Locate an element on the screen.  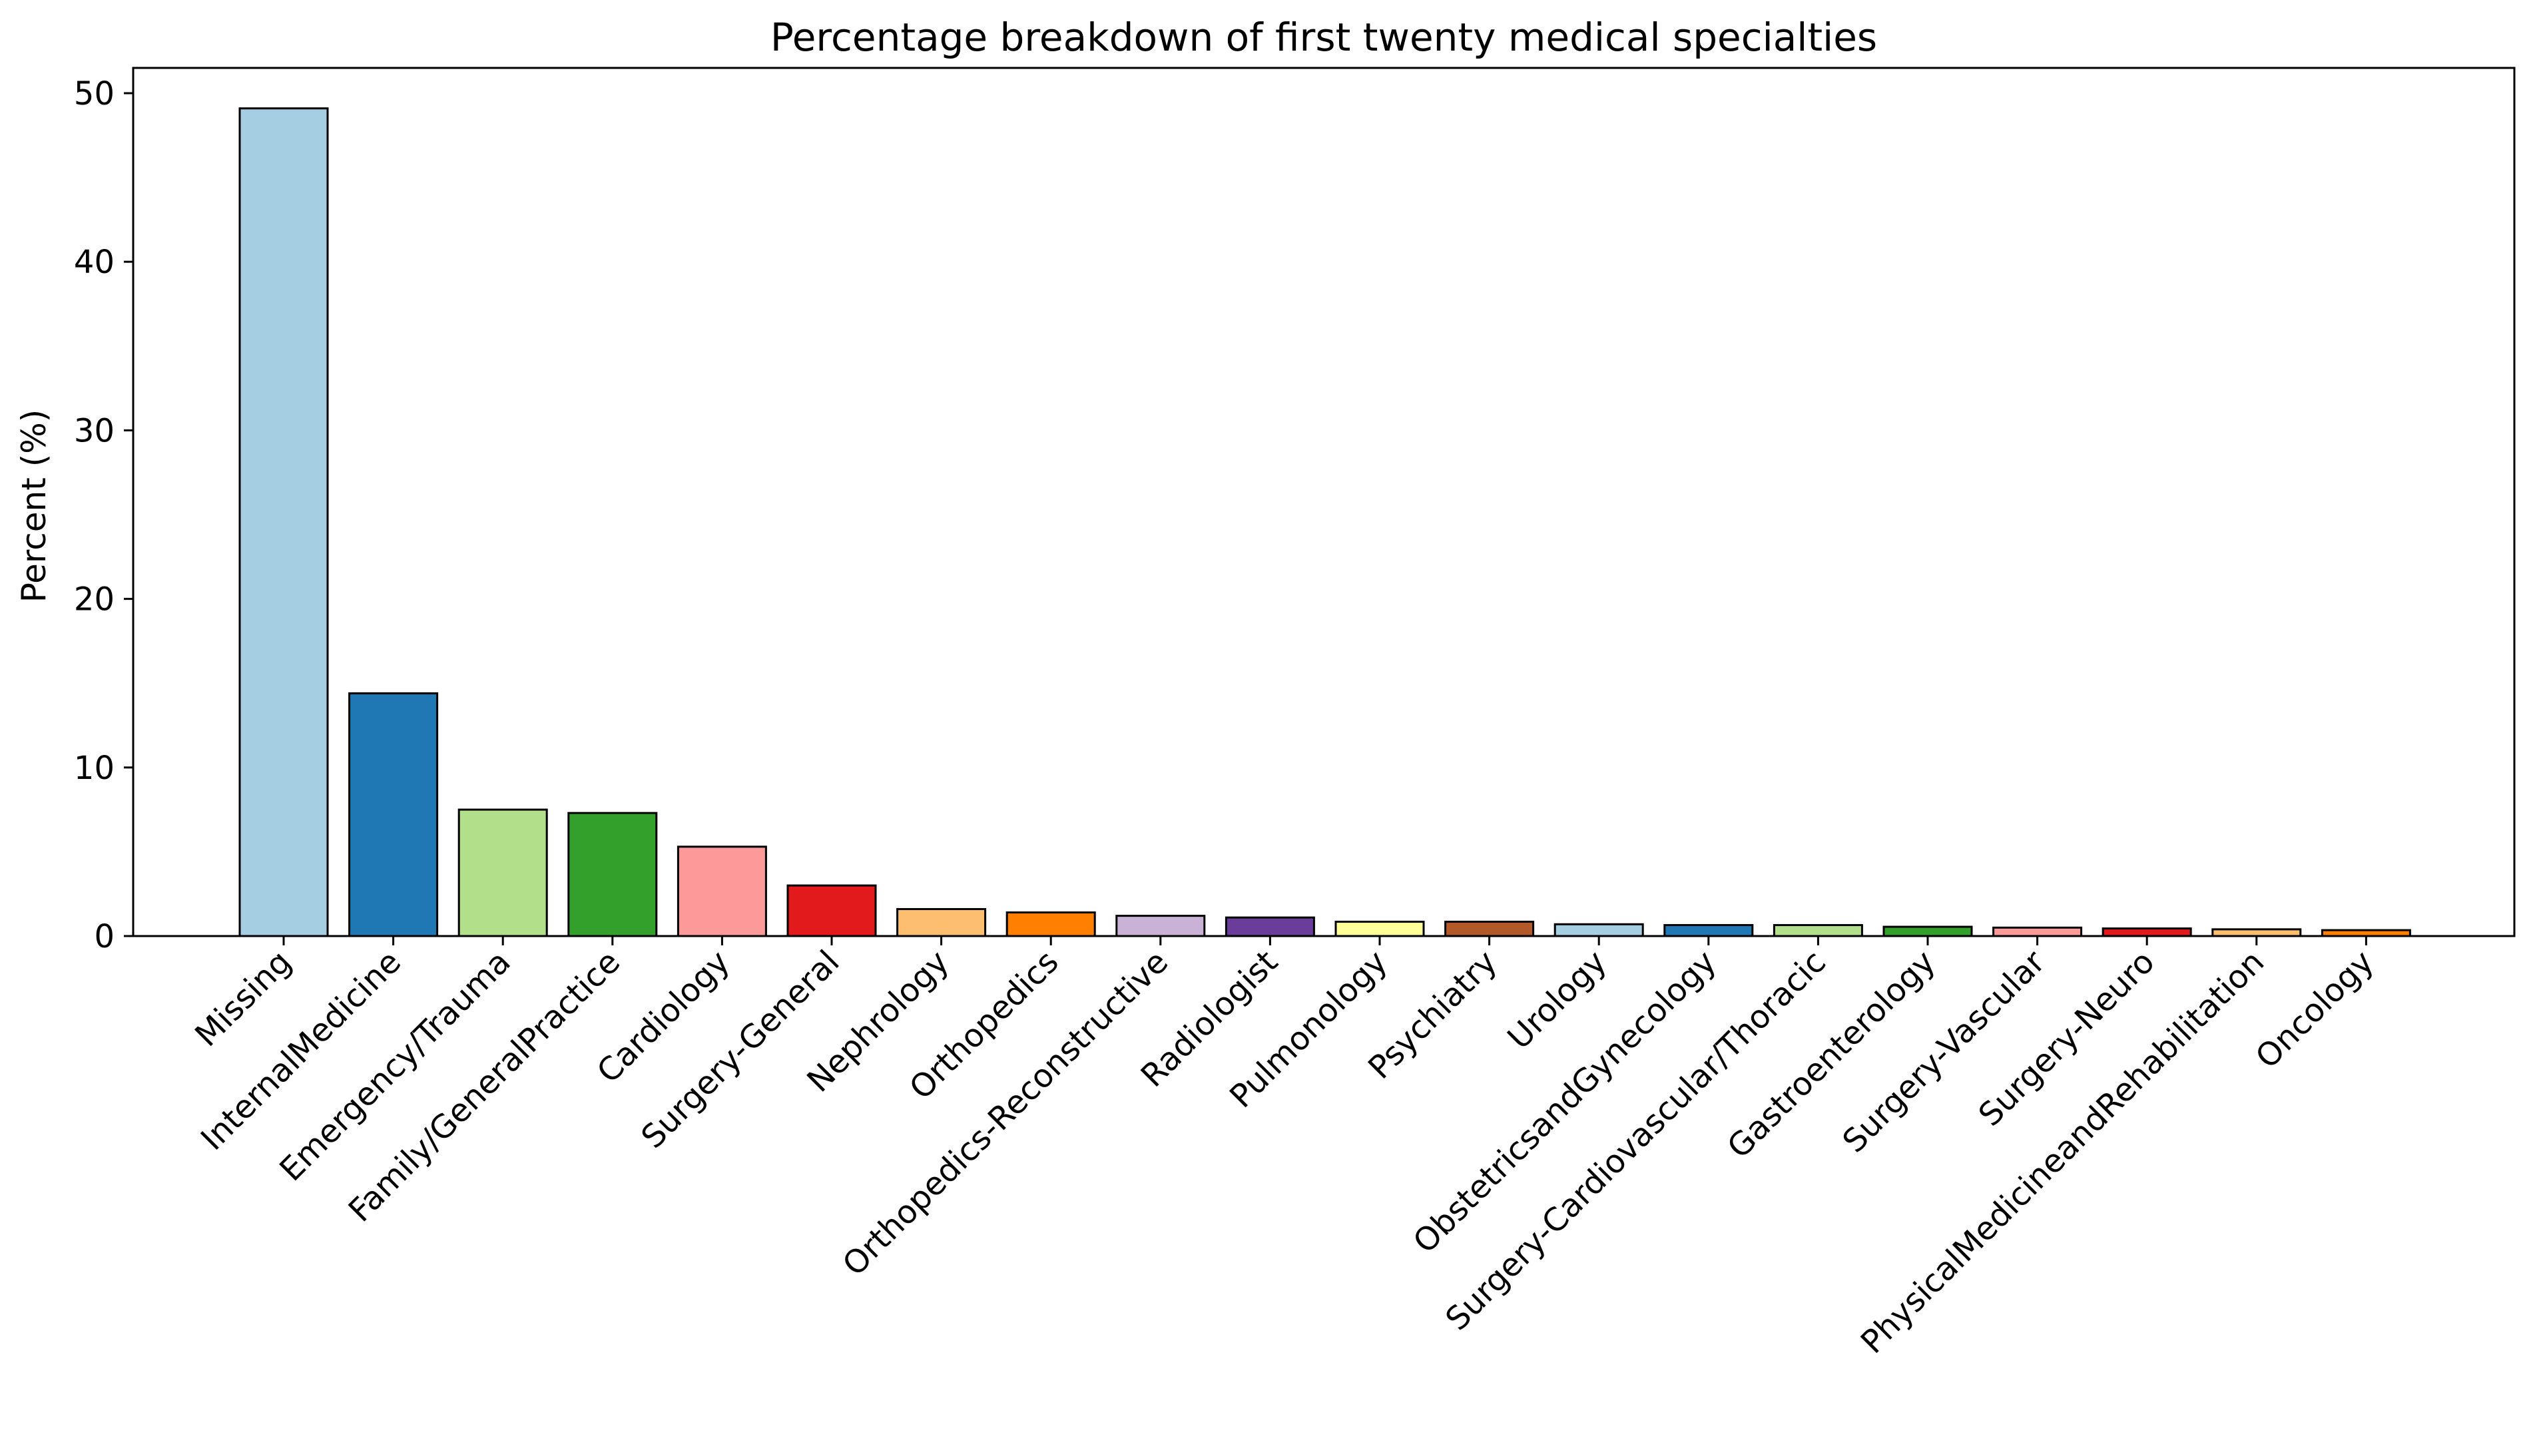
y-axis-label: Percent (%) is located at coordinates (34, 506).